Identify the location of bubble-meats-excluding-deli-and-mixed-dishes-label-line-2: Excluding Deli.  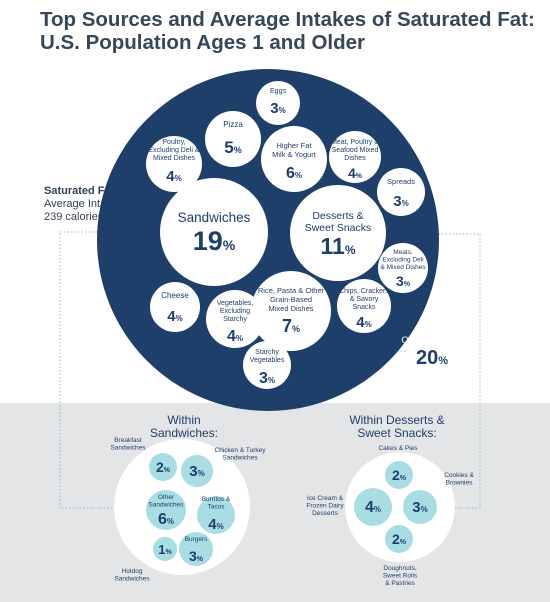
(402, 260).